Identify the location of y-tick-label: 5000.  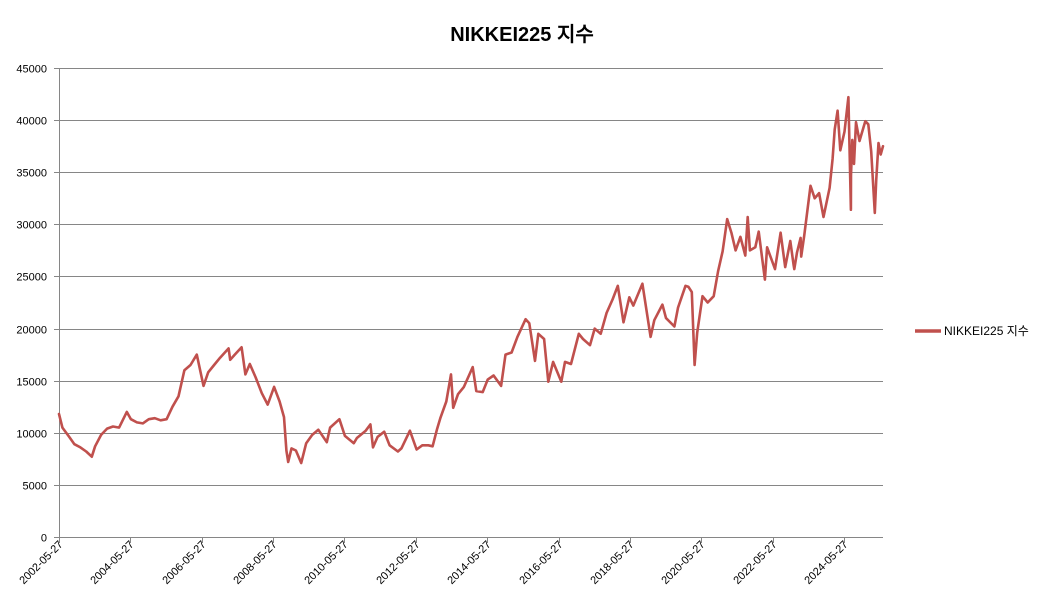
(35, 487).